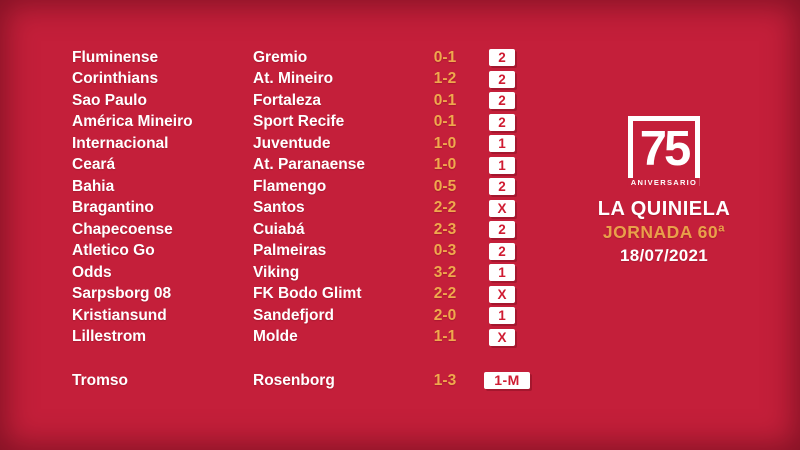 The height and width of the screenshot is (450, 800). What do you see at coordinates (115, 57) in the screenshot?
I see `home-team-name: Fluminense` at bounding box center [115, 57].